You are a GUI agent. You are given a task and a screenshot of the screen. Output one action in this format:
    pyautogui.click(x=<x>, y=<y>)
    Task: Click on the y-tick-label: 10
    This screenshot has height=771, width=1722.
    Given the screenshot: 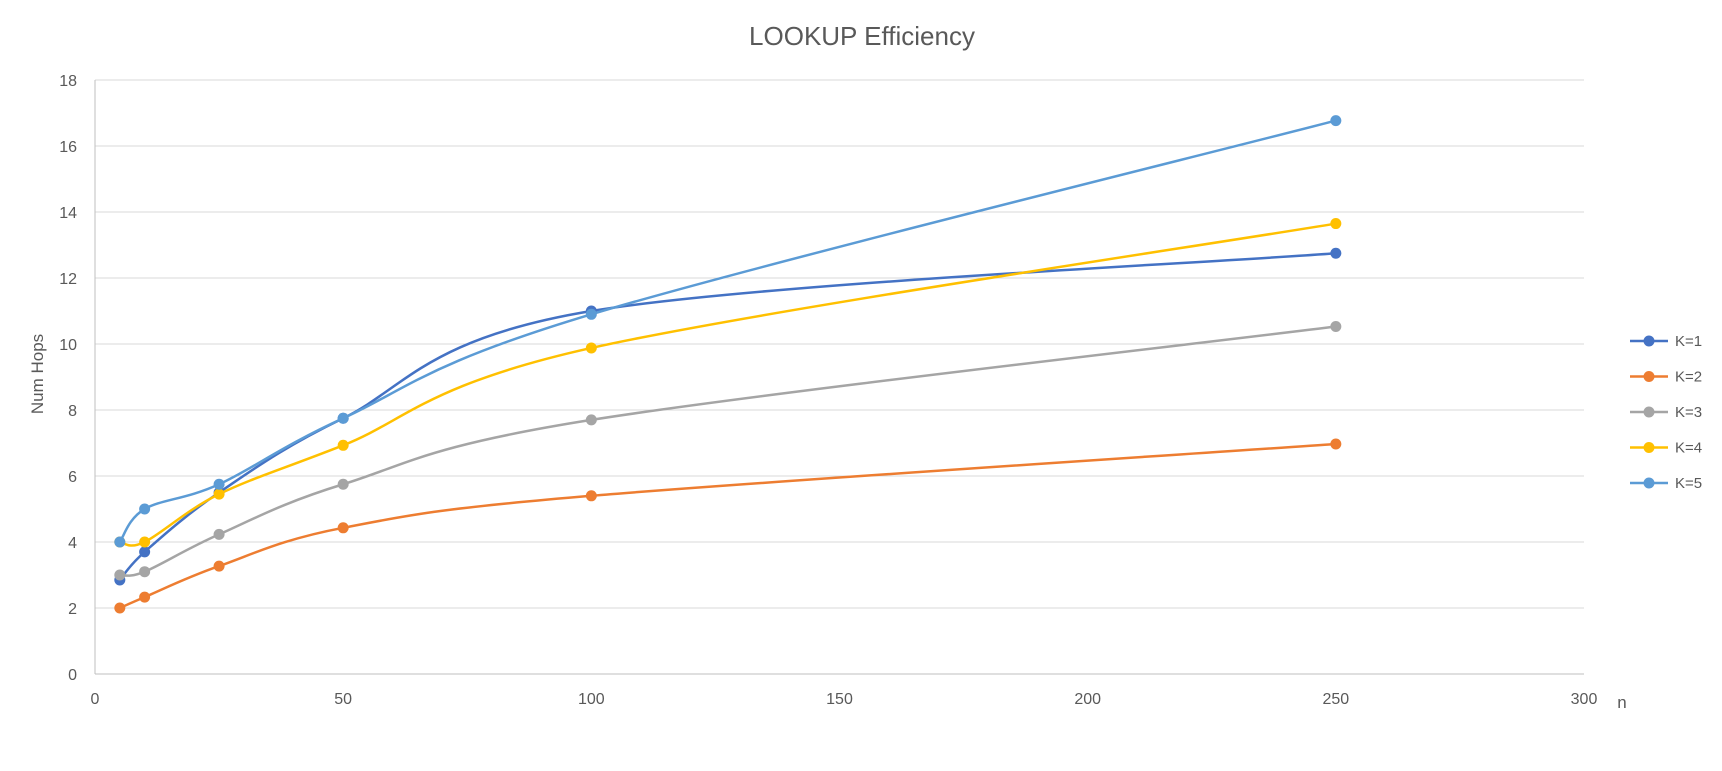 What is the action you would take?
    pyautogui.click(x=68, y=345)
    